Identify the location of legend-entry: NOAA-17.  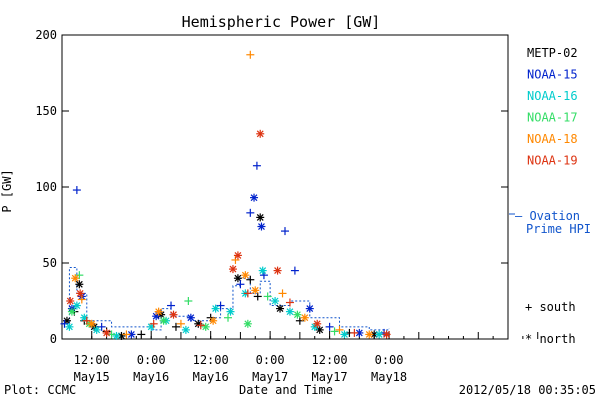
(552, 118).